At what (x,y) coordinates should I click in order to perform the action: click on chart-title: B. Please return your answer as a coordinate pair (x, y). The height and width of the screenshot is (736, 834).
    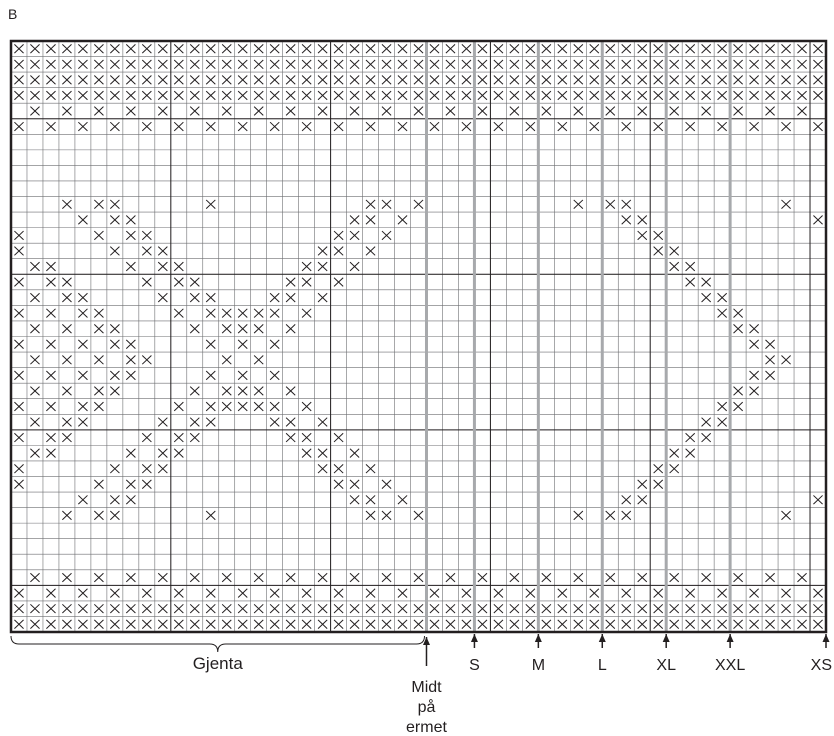
    Looking at the image, I should click on (13, 14).